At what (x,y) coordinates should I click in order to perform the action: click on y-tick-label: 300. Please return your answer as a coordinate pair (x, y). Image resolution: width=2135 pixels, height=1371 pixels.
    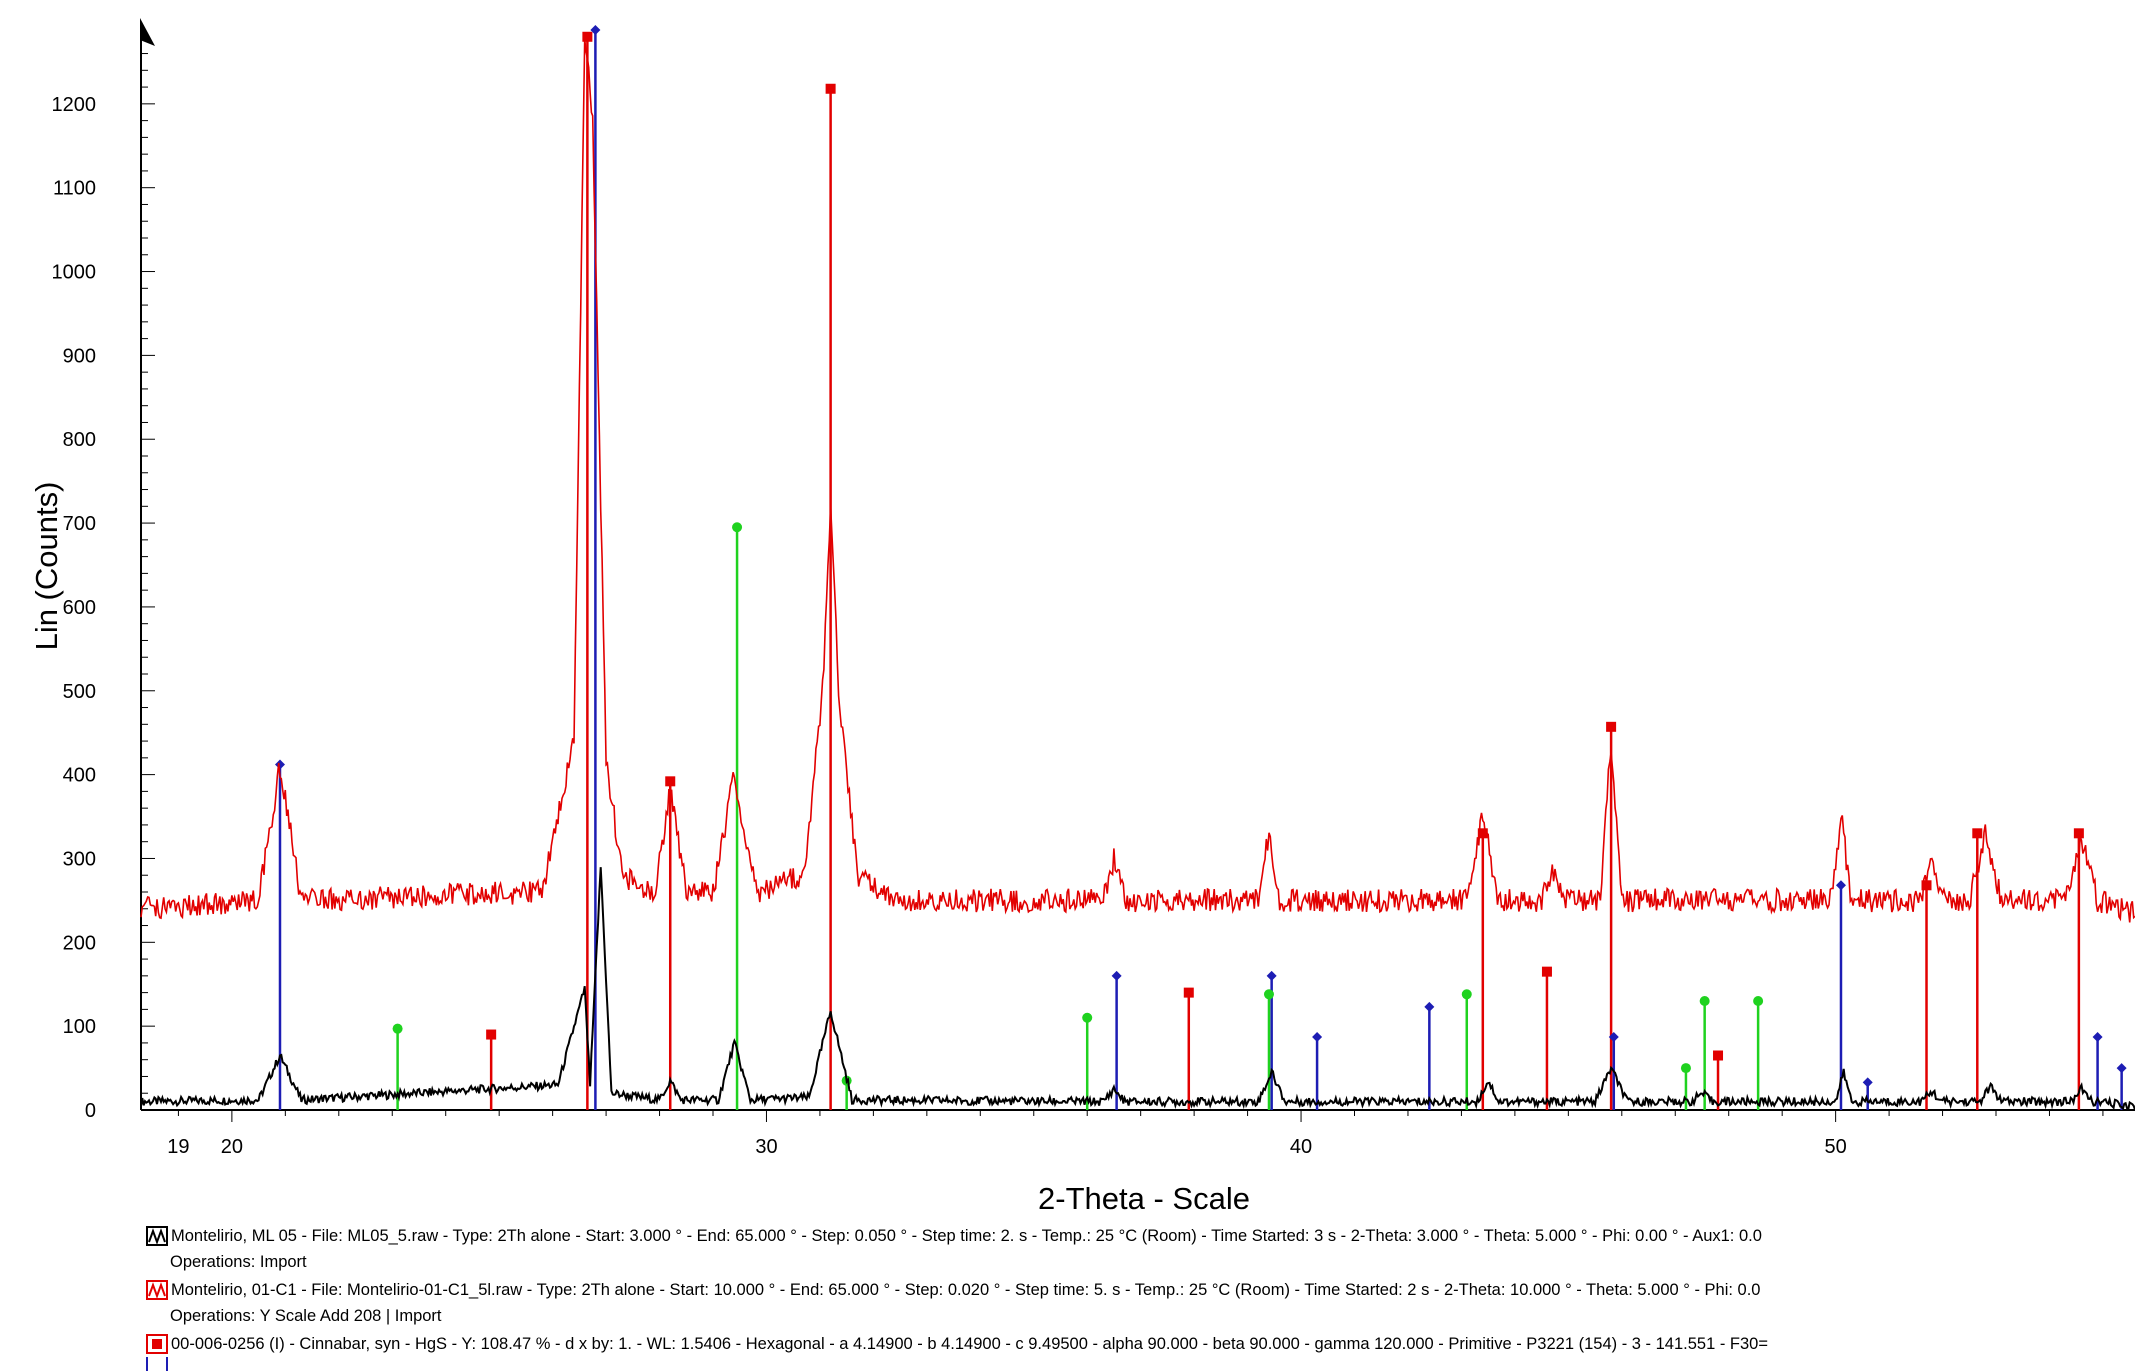
    Looking at the image, I should click on (79, 859).